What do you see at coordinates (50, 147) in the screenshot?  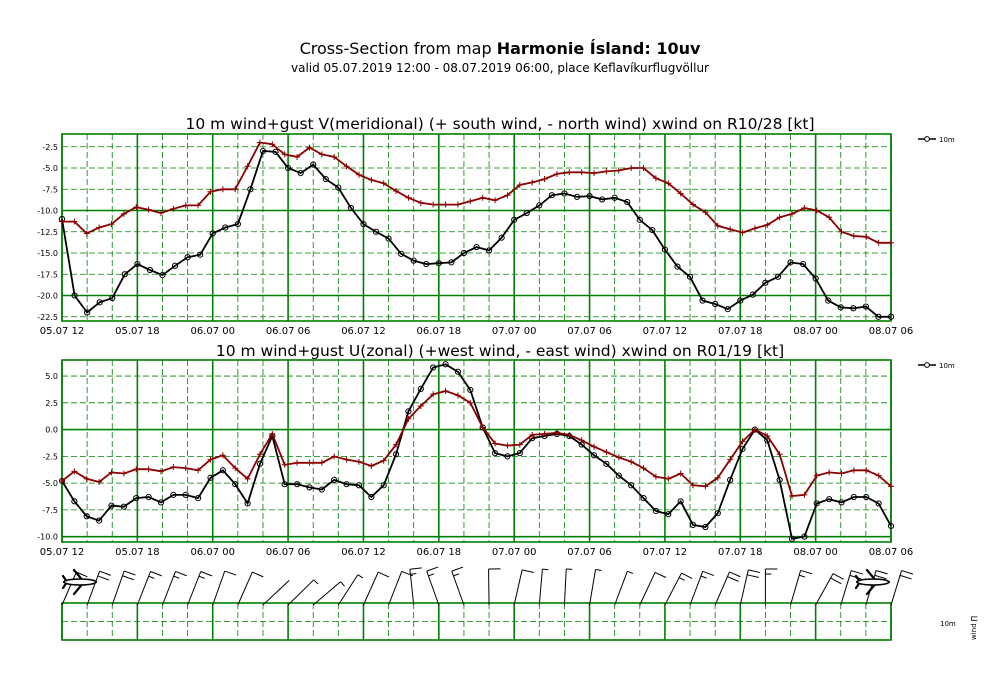 I see `y-tick-label: -2.5` at bounding box center [50, 147].